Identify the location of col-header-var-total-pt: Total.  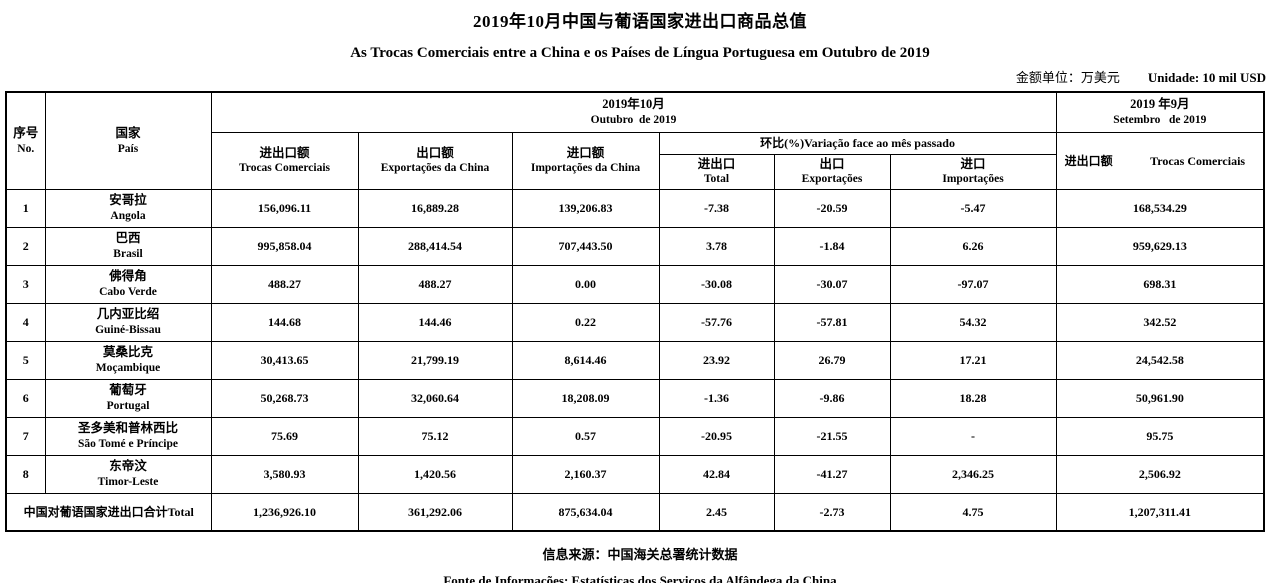
(716, 179).